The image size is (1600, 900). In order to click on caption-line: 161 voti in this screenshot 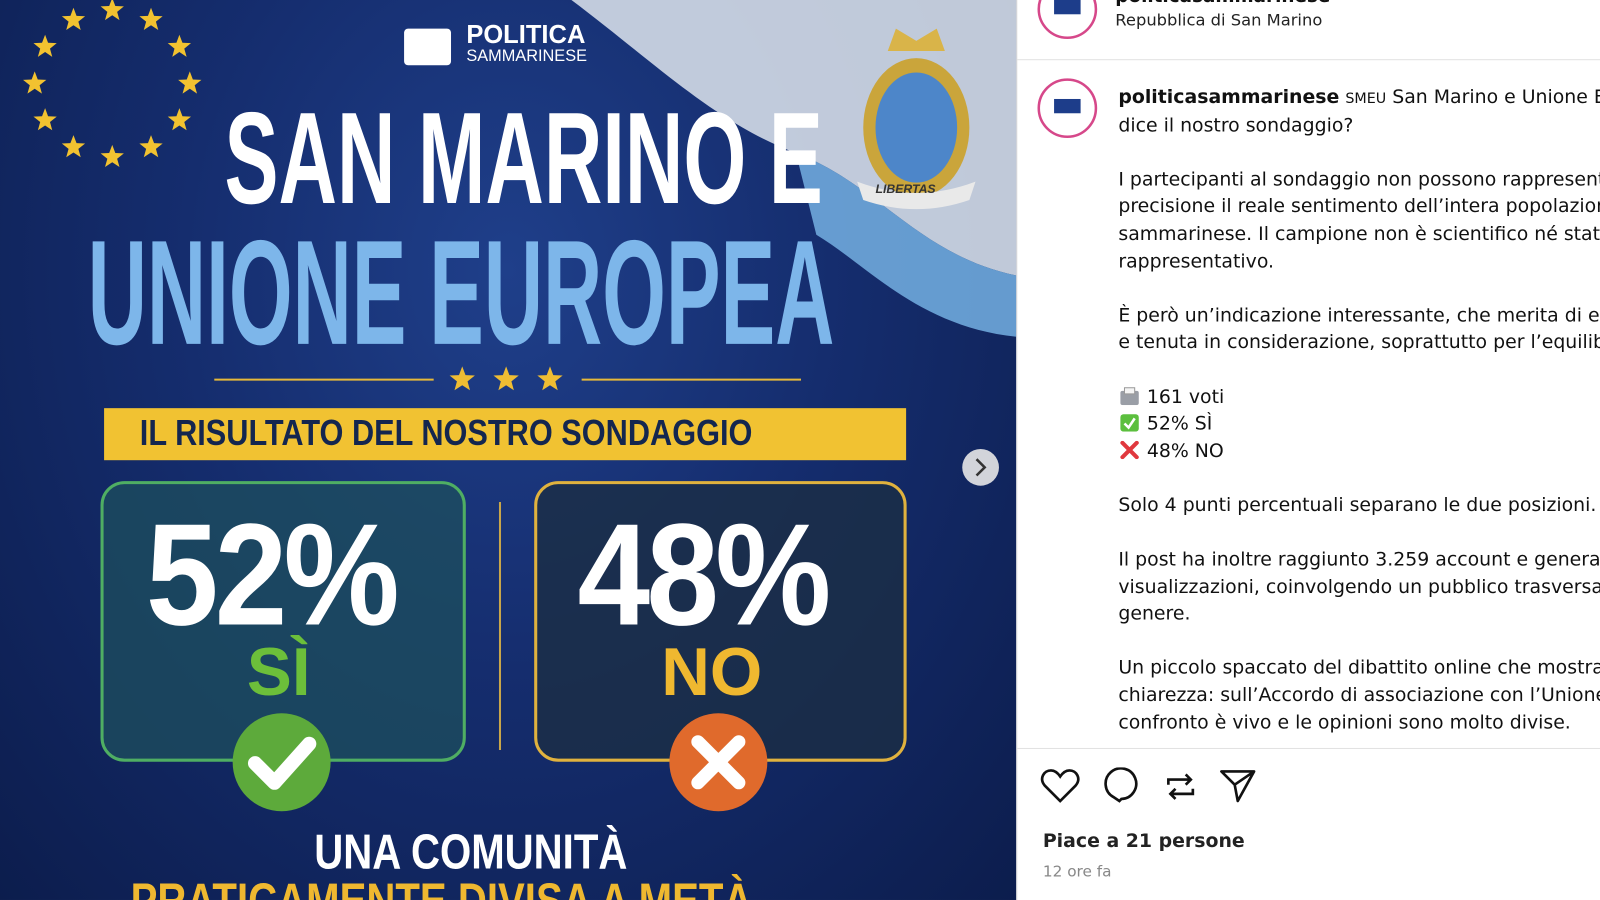, I will do `click(1185, 397)`.